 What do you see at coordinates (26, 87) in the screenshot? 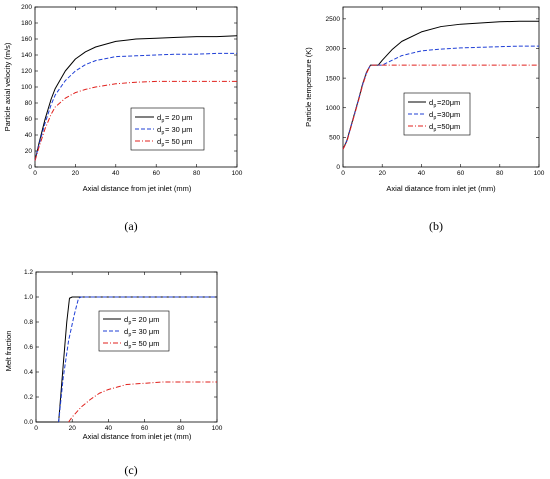
I see `y-tick-label: 100` at bounding box center [26, 87].